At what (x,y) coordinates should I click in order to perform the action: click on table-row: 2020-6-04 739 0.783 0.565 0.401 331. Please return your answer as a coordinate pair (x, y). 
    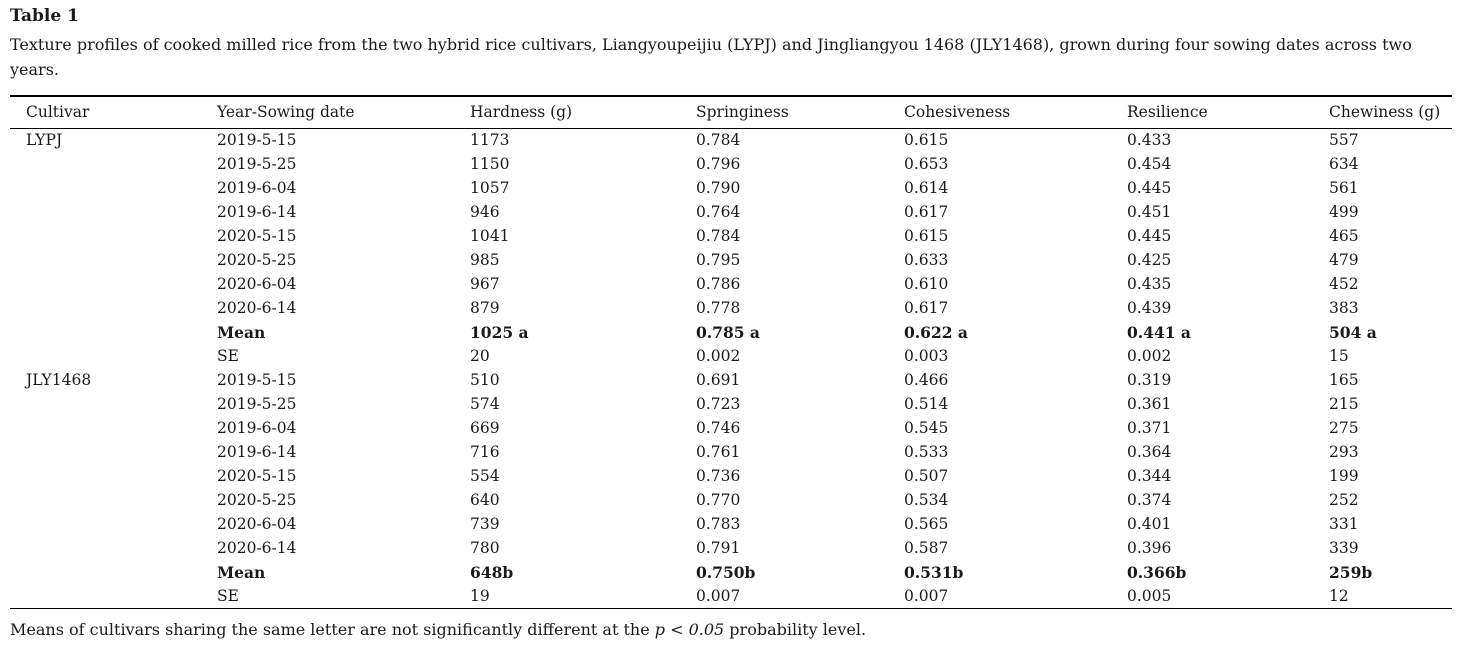
    Looking at the image, I should click on (731, 524).